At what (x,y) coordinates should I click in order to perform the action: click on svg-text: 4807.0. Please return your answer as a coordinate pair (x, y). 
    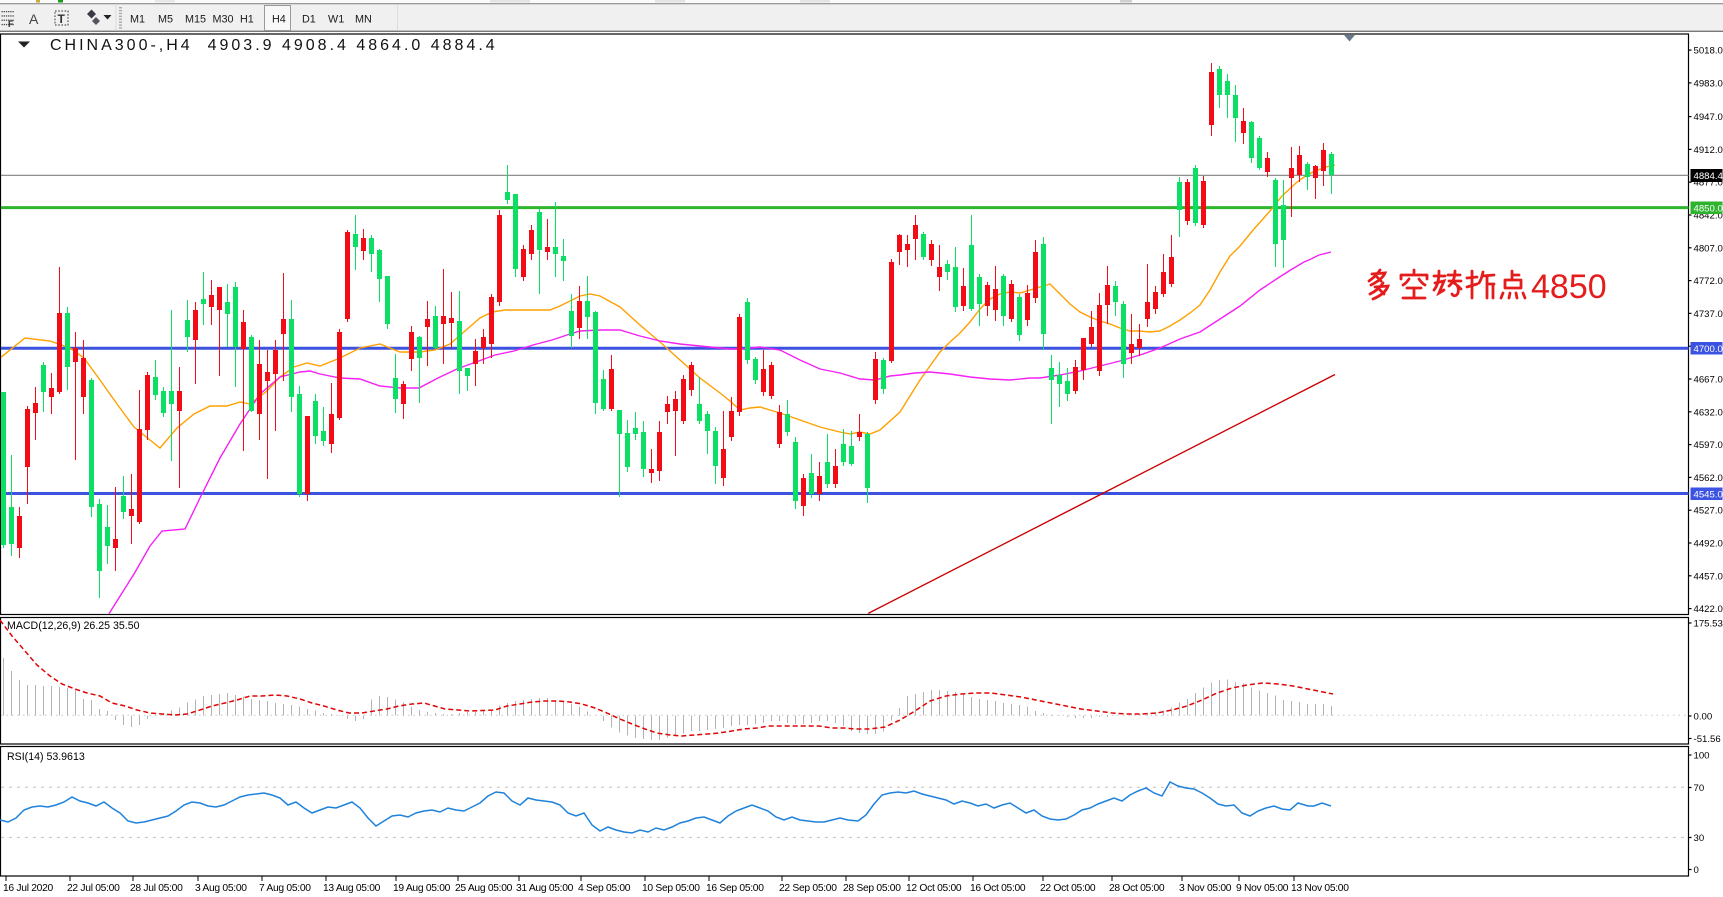
    Looking at the image, I should click on (1708, 248).